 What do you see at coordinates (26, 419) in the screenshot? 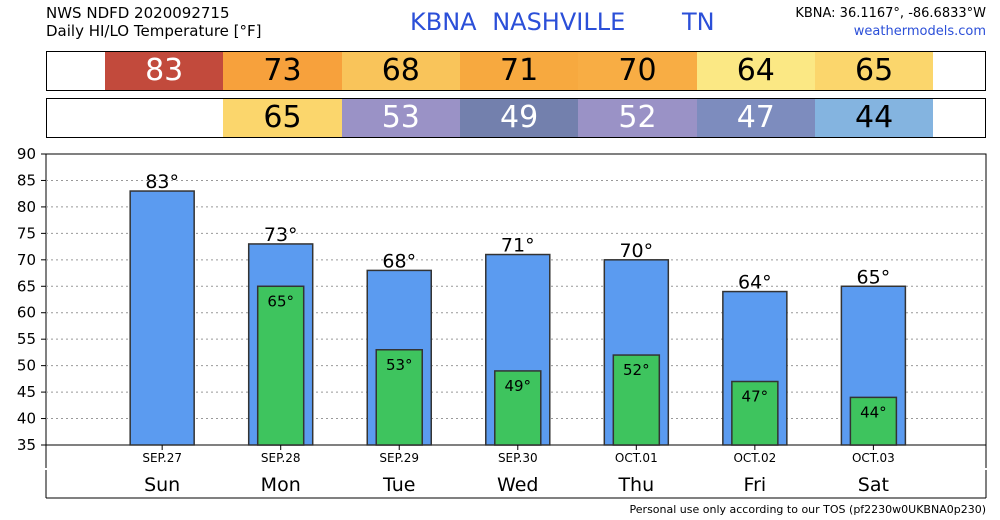
I see `y-tick-label: 40` at bounding box center [26, 419].